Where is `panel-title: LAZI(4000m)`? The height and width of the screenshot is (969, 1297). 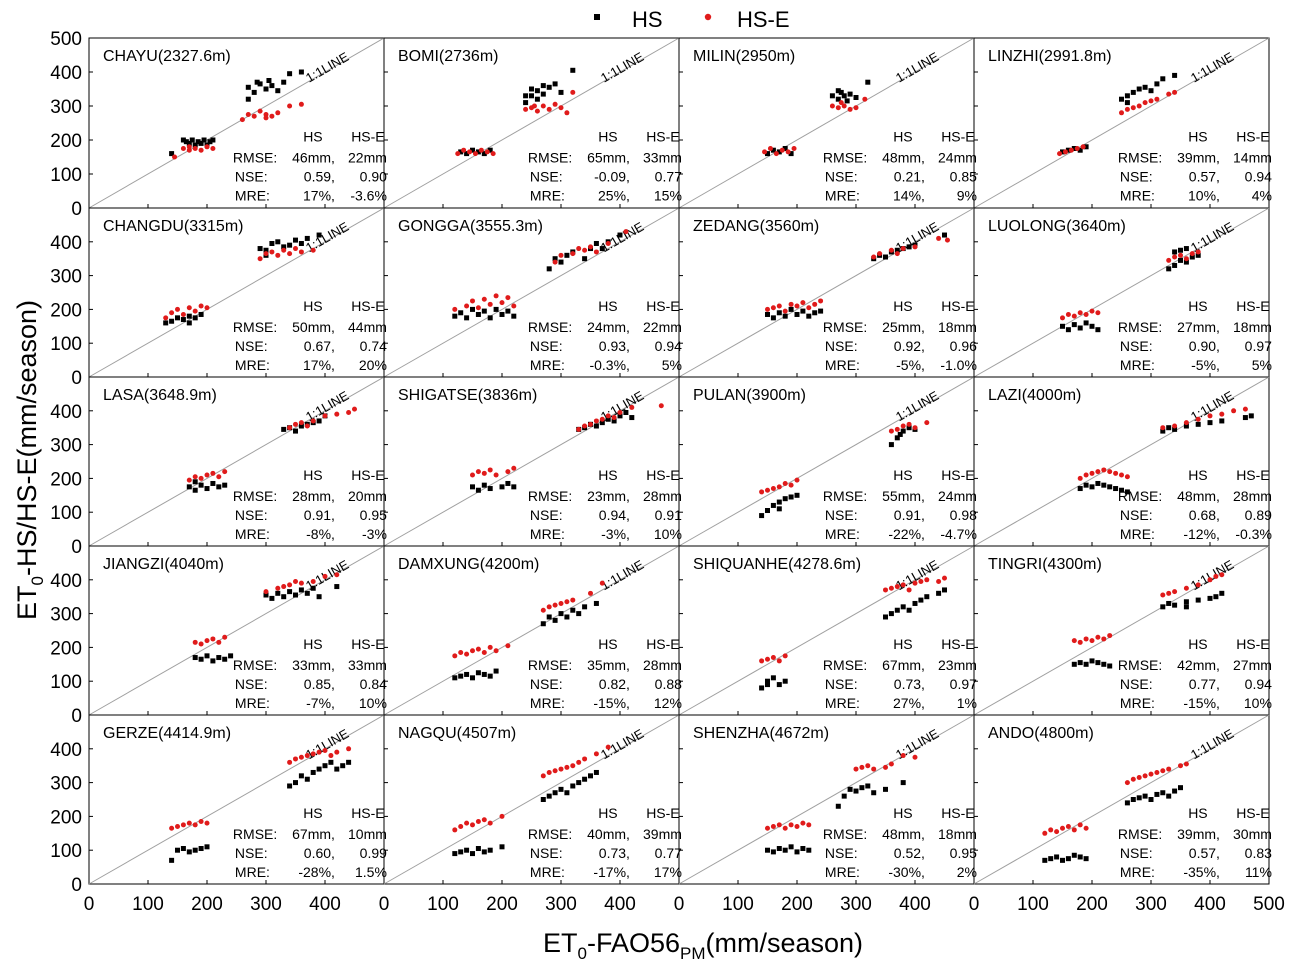 panel-title: LAZI(4000m) is located at coordinates (1034, 395).